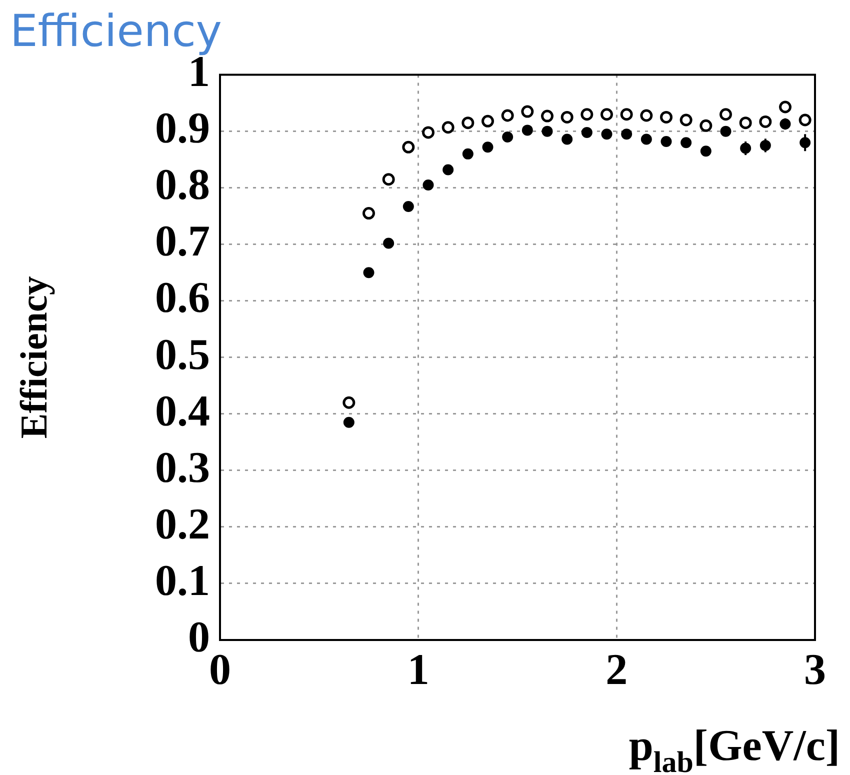 The height and width of the screenshot is (775, 850). Describe the element at coordinates (35, 357) in the screenshot. I see `y-axis-title: Efficiency` at that location.